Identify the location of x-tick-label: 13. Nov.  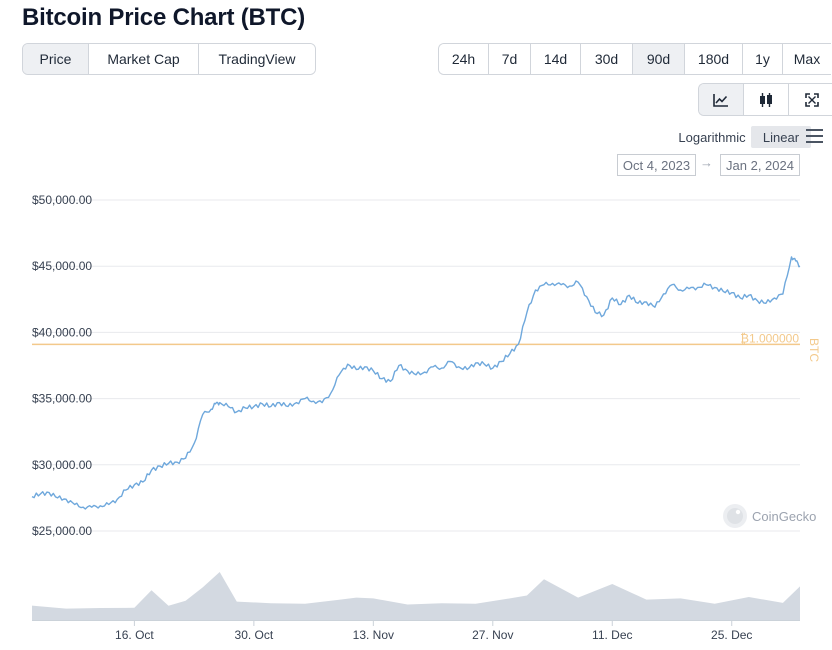
(373, 635).